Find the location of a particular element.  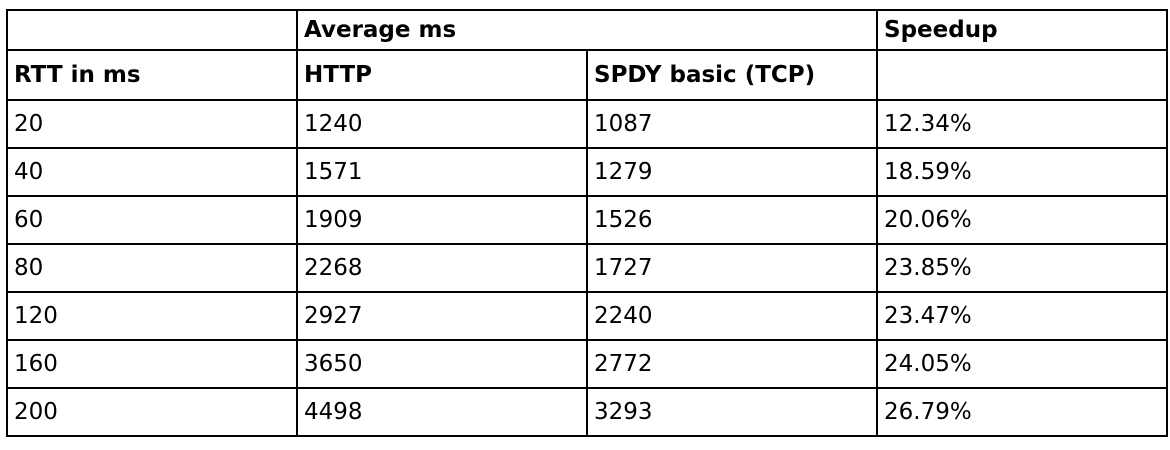

table-cell: 18.59% is located at coordinates (1022, 172).